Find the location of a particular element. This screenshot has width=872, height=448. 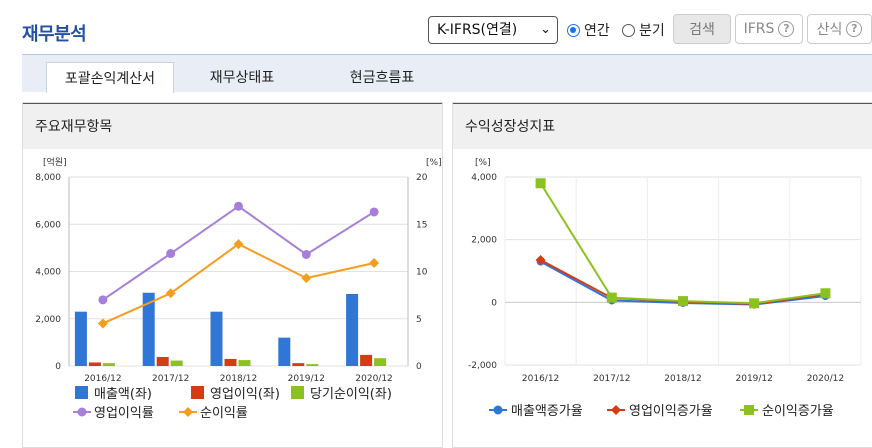

search-button-label: 검색 is located at coordinates (702, 30).